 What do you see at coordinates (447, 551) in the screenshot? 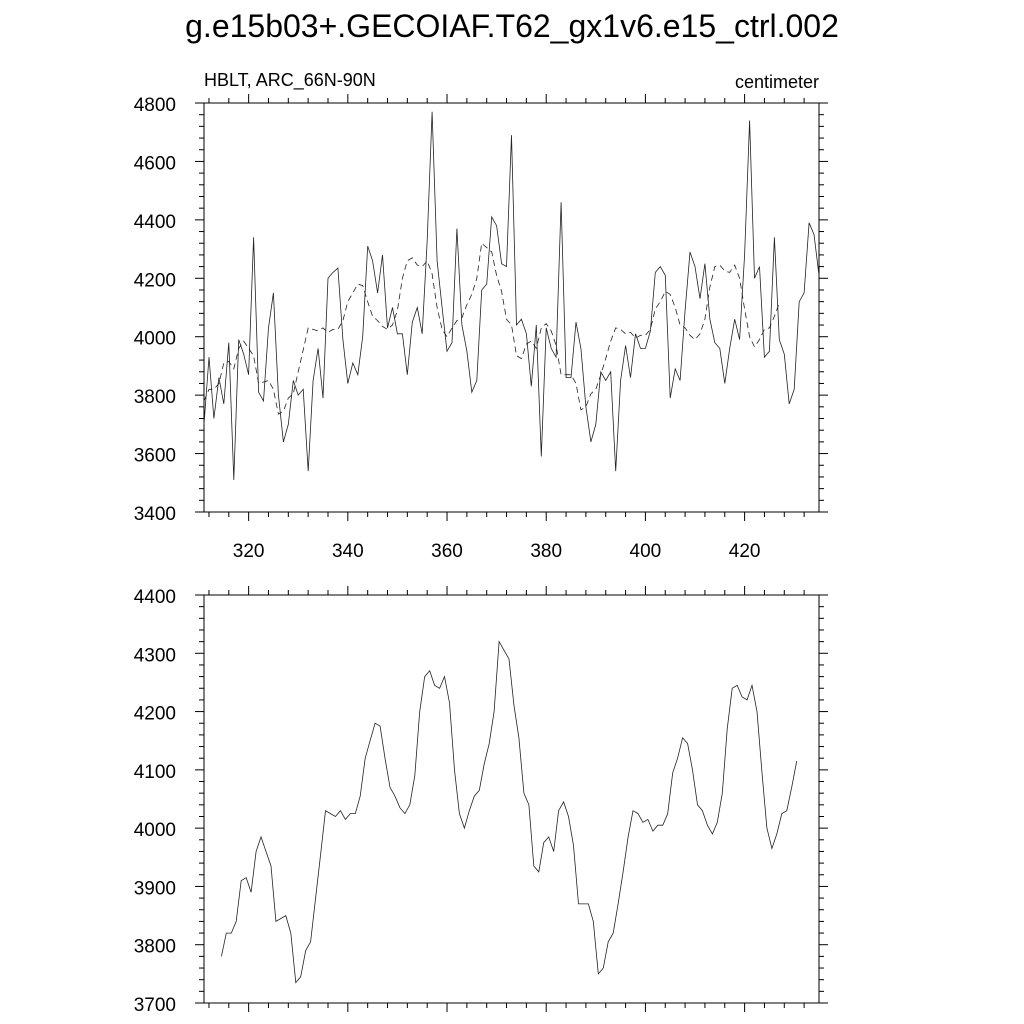
I see `x-tick-label: 360` at bounding box center [447, 551].